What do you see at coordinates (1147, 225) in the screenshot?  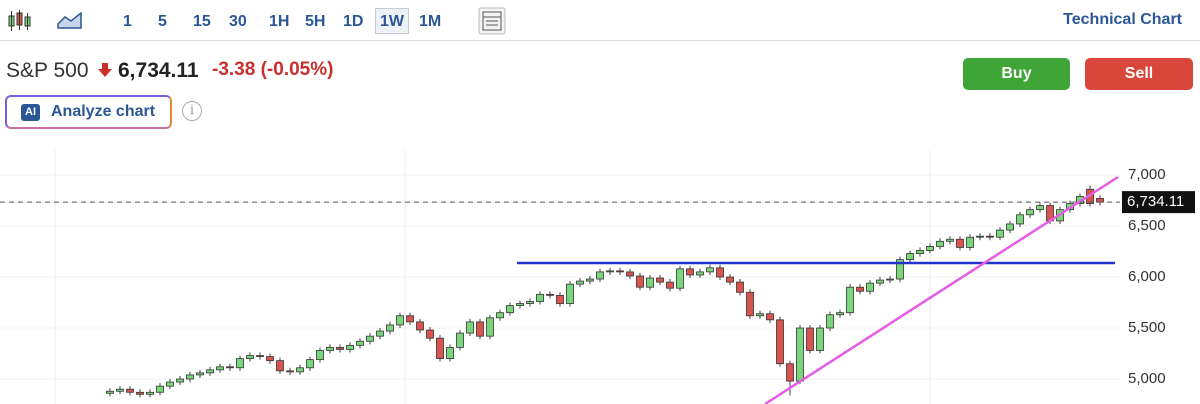 I see `y-tick-label: 6,500` at bounding box center [1147, 225].